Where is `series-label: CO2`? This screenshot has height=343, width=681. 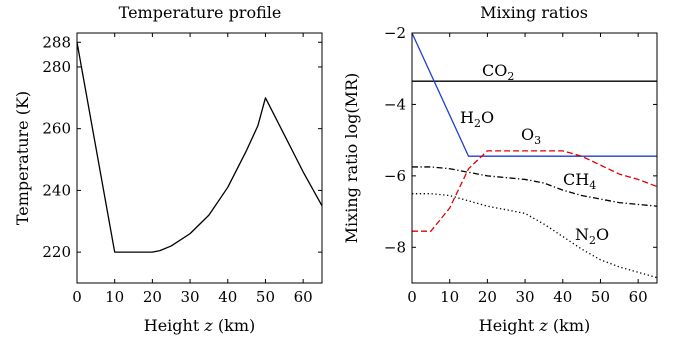 series-label: CO2 is located at coordinates (498, 72).